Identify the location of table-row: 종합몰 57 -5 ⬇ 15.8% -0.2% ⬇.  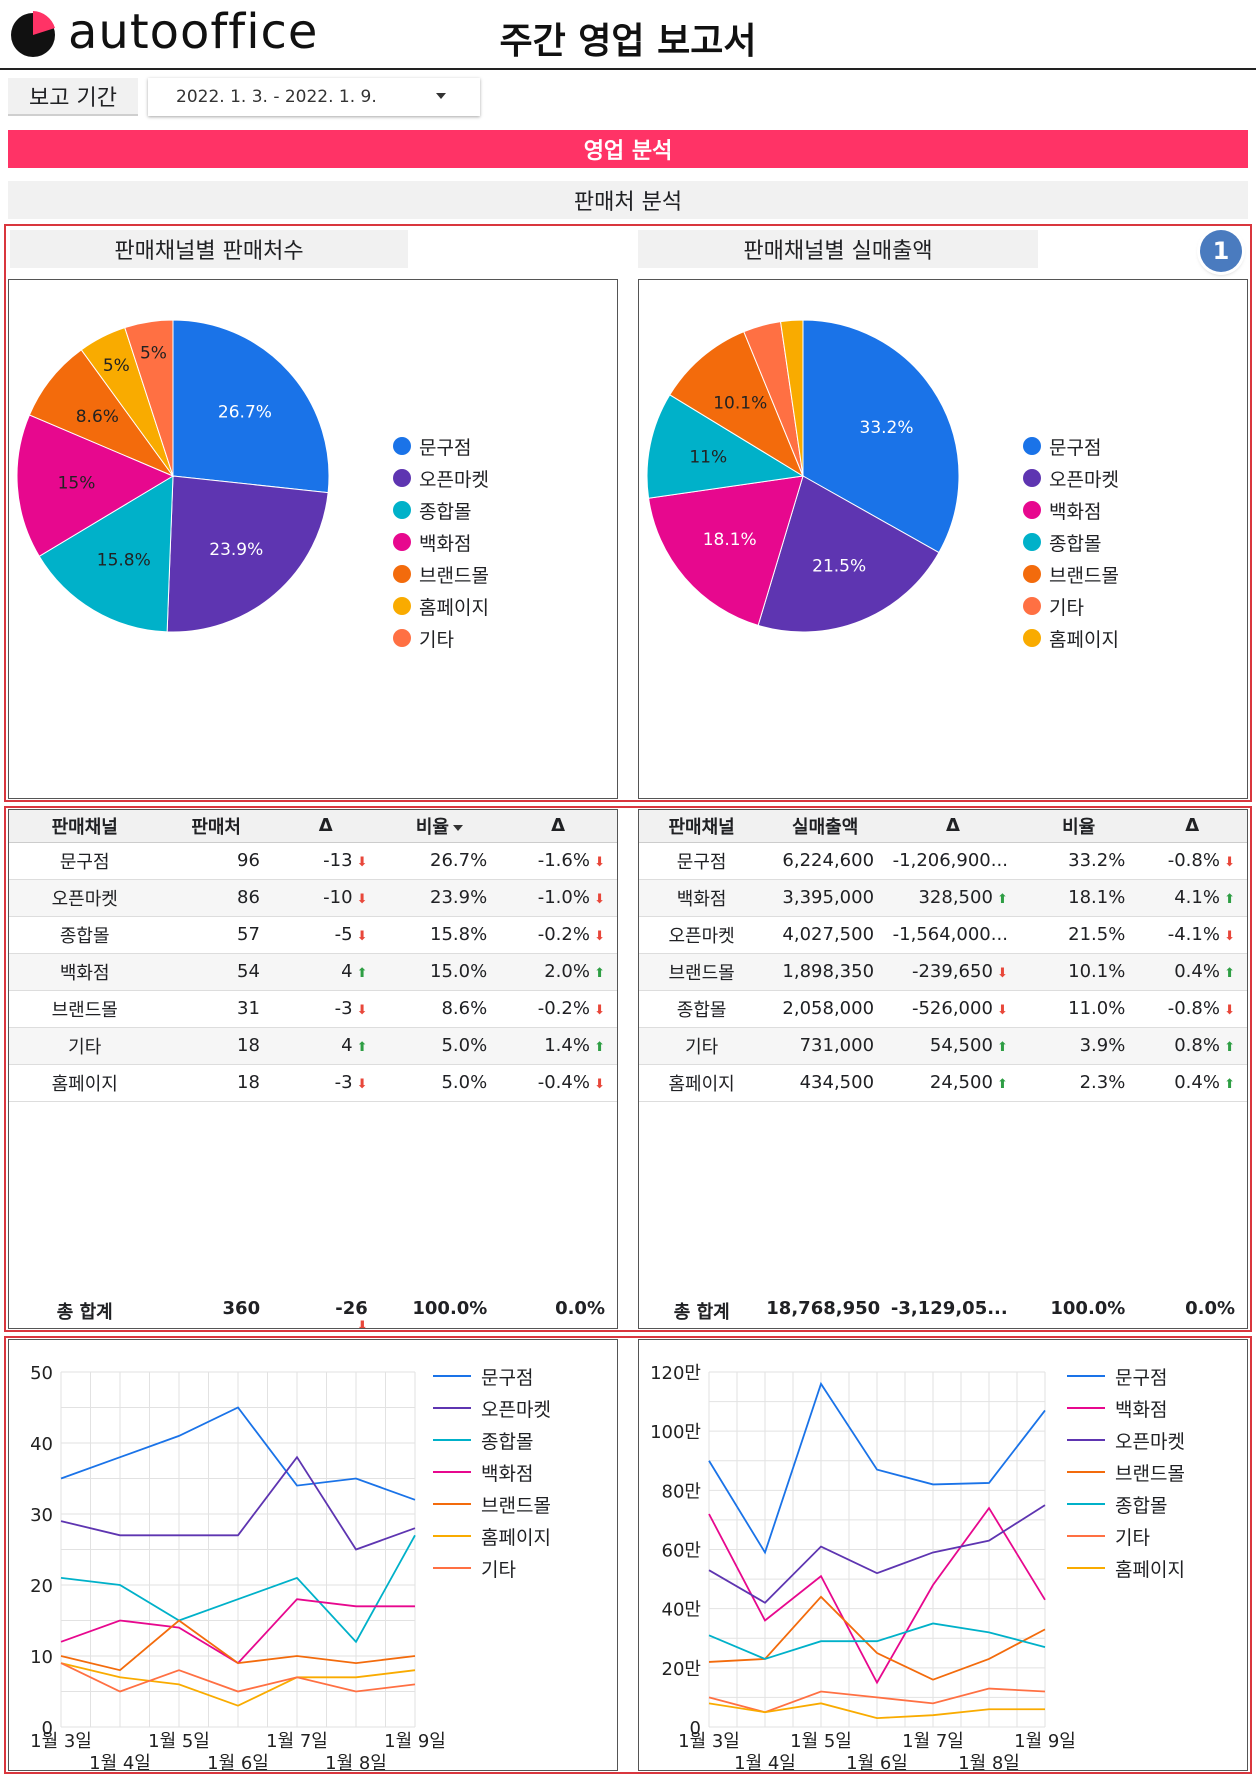
(313, 935).